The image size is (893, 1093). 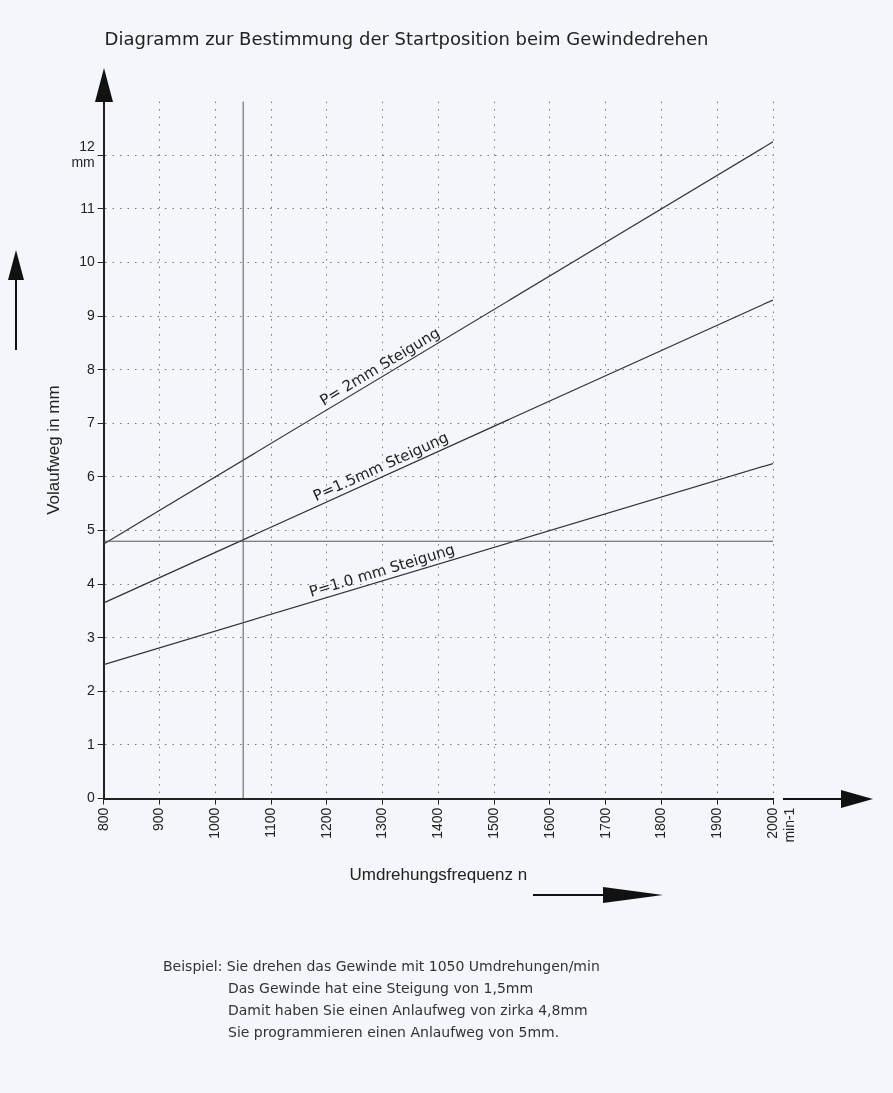 What do you see at coordinates (492, 823) in the screenshot?
I see `x-tick-label: 1500` at bounding box center [492, 823].